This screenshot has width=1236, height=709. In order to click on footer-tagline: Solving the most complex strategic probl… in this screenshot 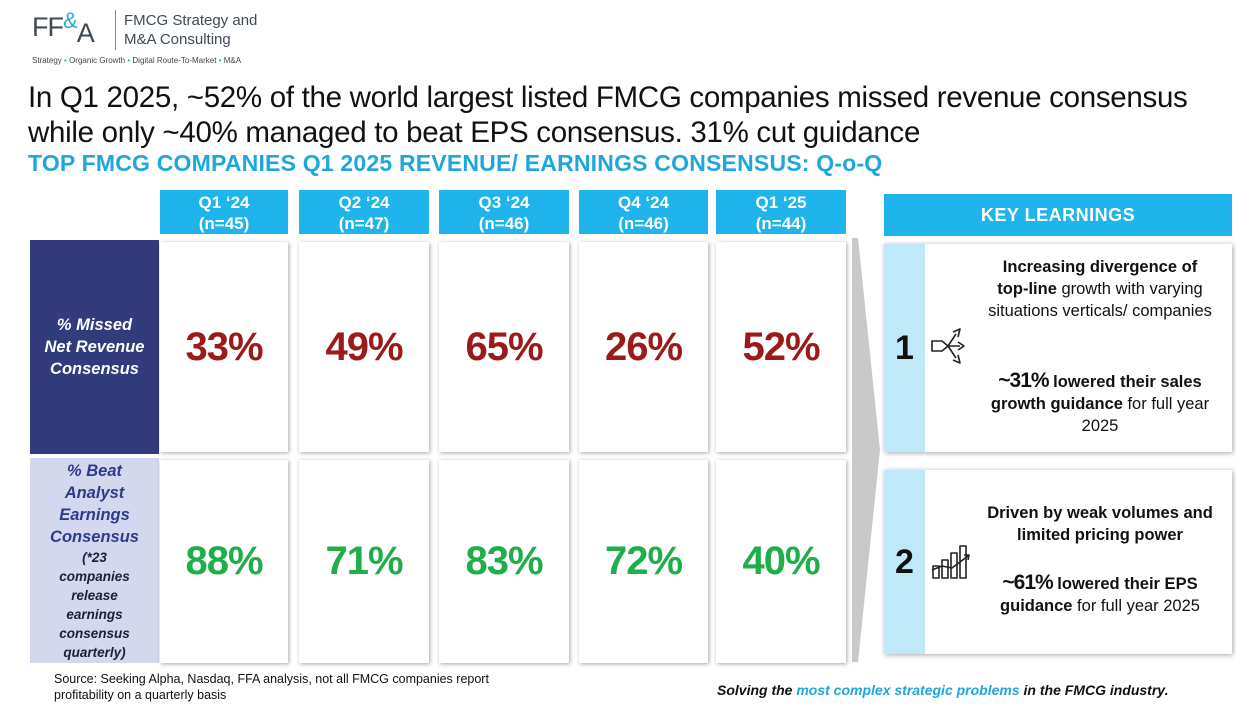, I will do `click(942, 690)`.